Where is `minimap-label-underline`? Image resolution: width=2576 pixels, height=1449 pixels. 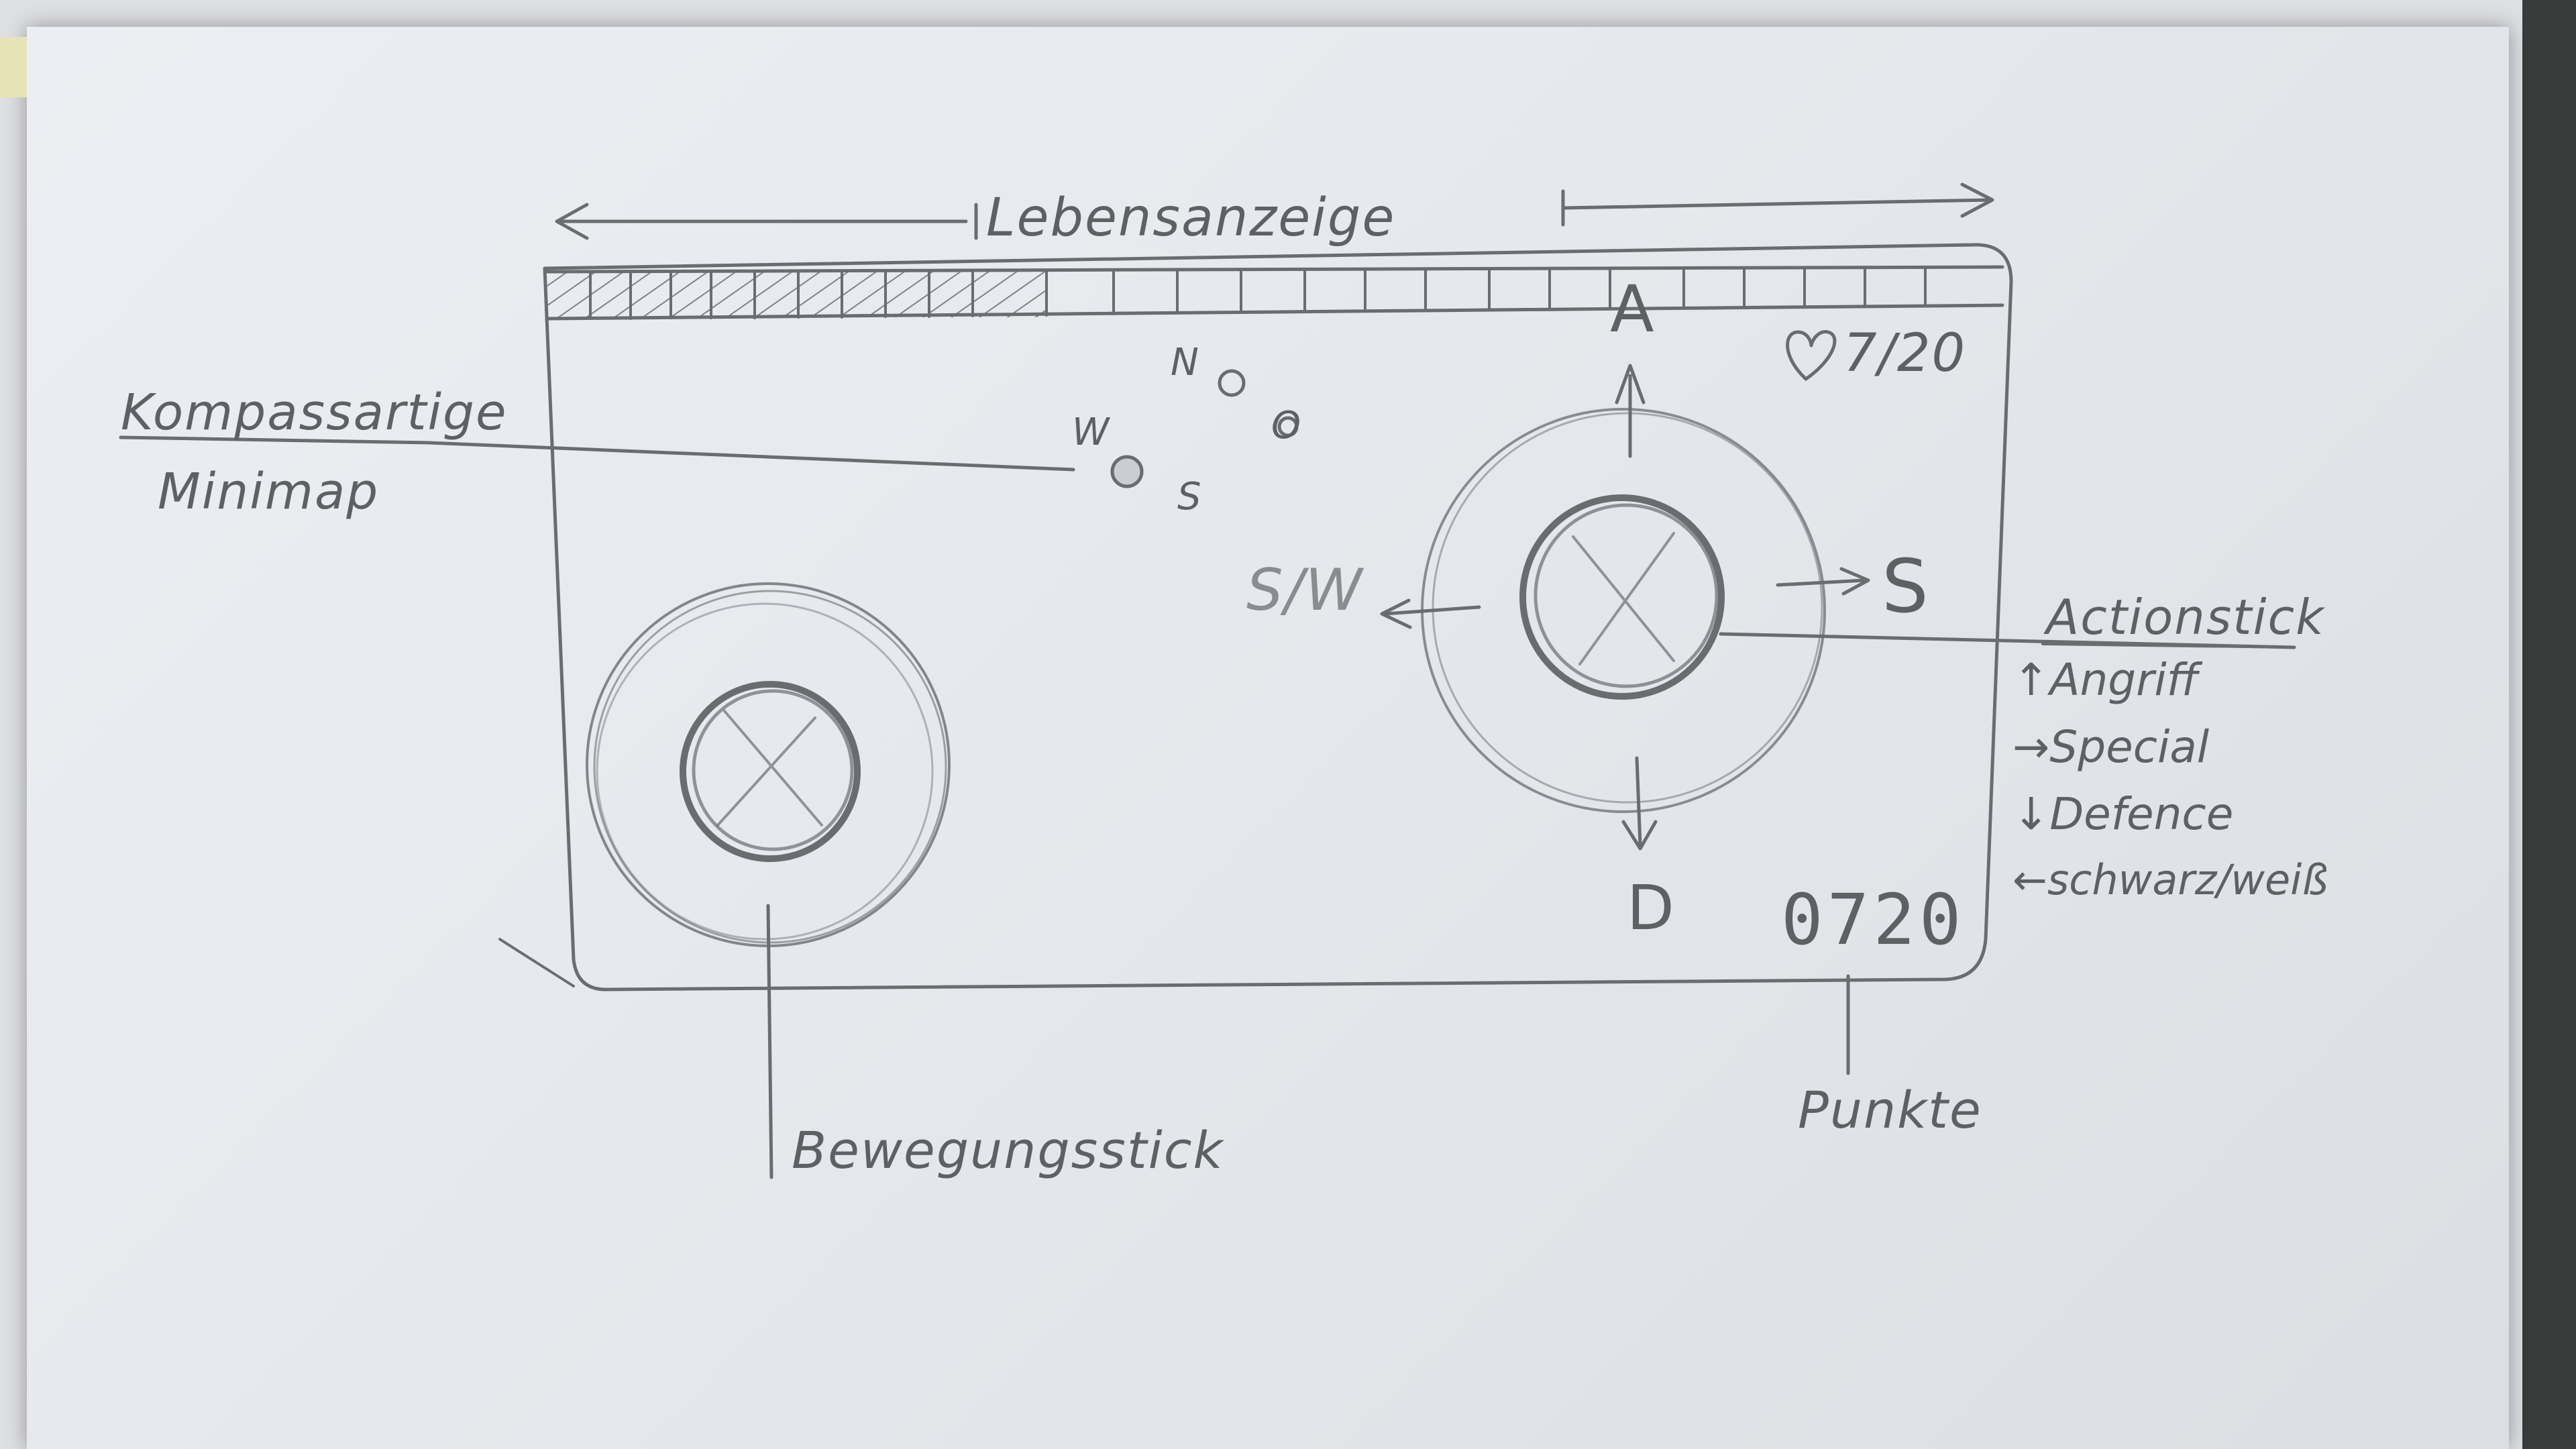 minimap-label-underline is located at coordinates (275, 440).